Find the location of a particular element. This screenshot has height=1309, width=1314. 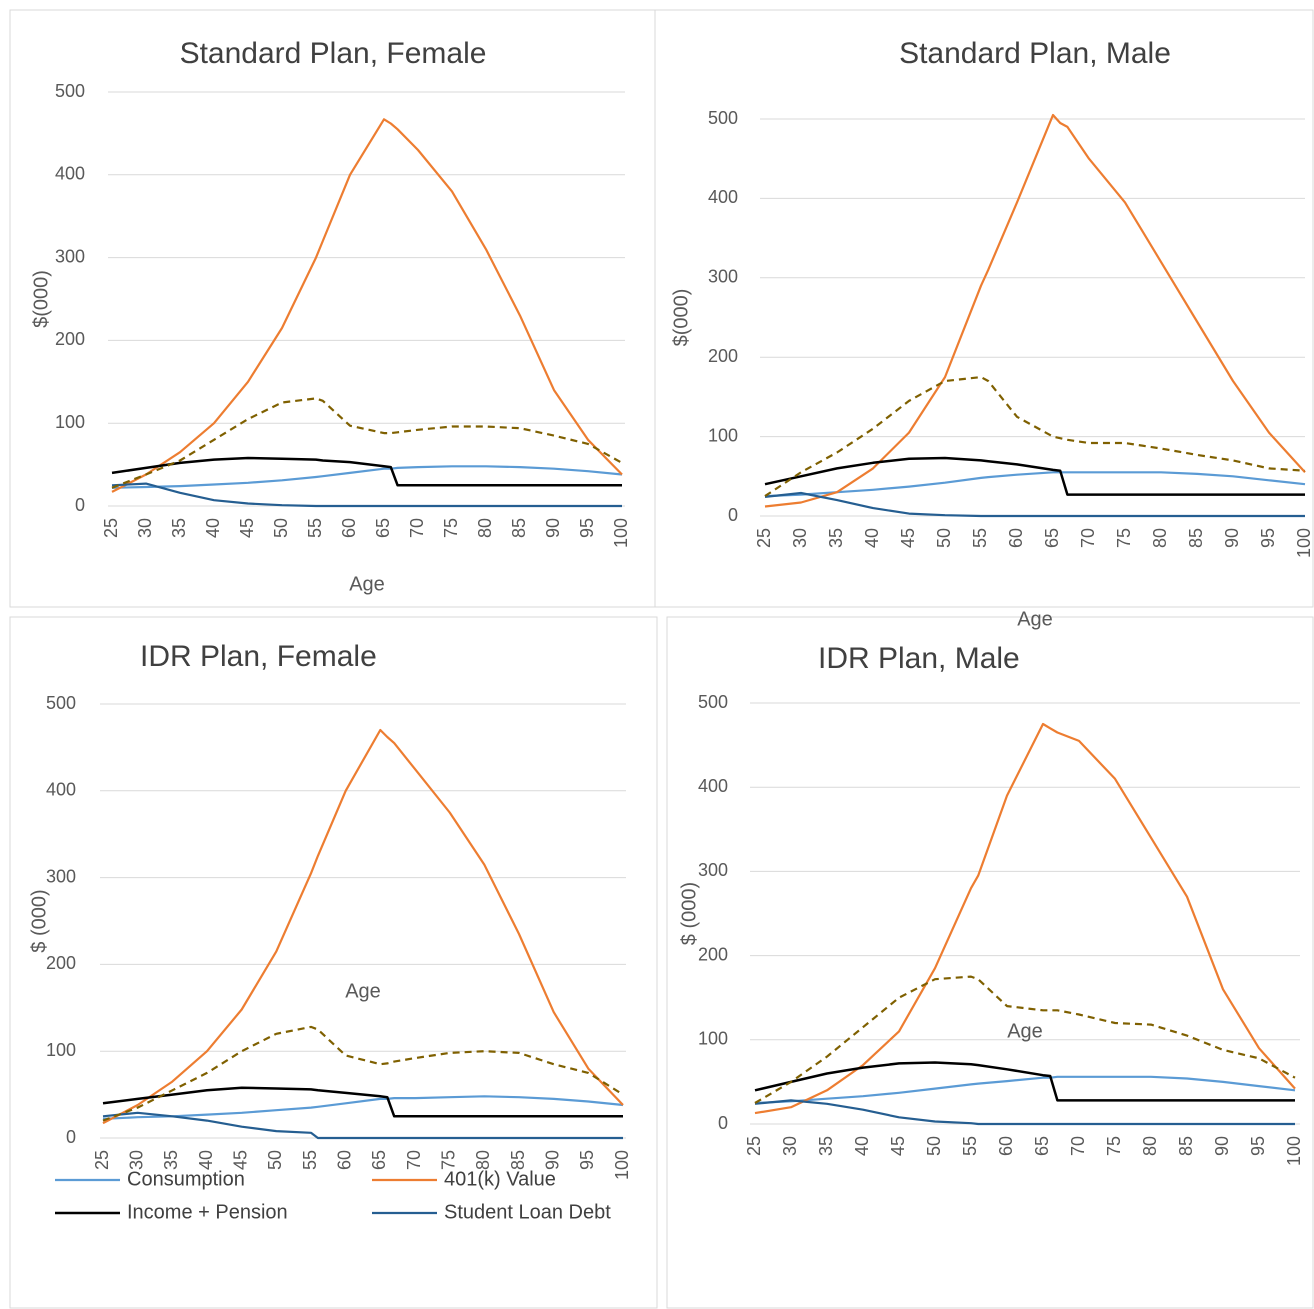

y-axis-title: $(000) is located at coordinates (41, 299).